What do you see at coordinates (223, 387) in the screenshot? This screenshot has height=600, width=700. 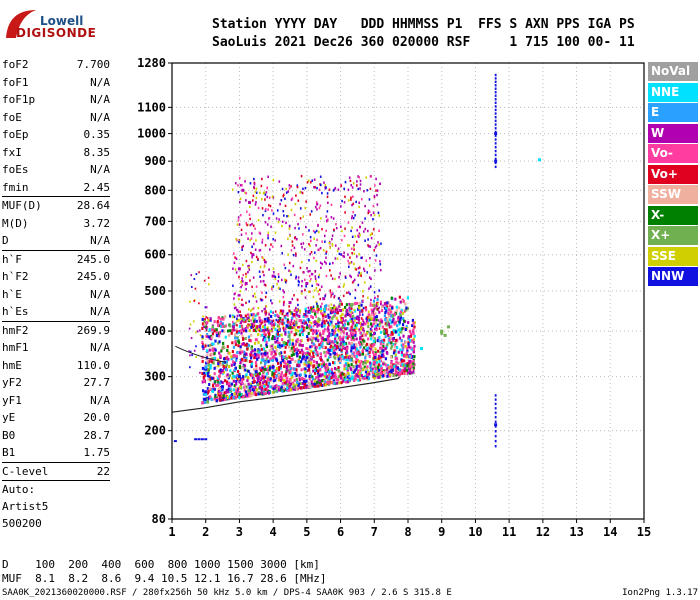 I see `series-point-nnw` at bounding box center [223, 387].